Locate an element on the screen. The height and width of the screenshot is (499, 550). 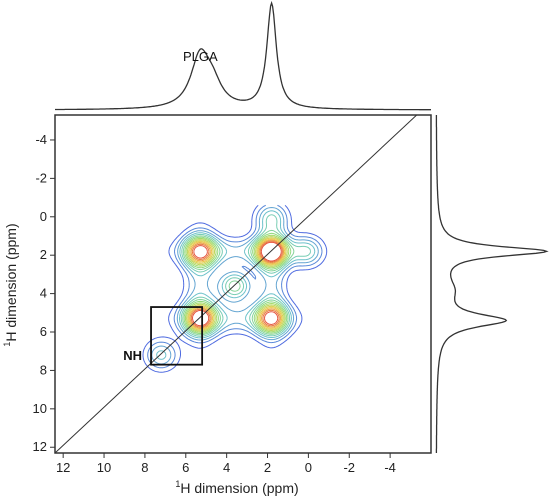
right-projection is located at coordinates (492, 284).